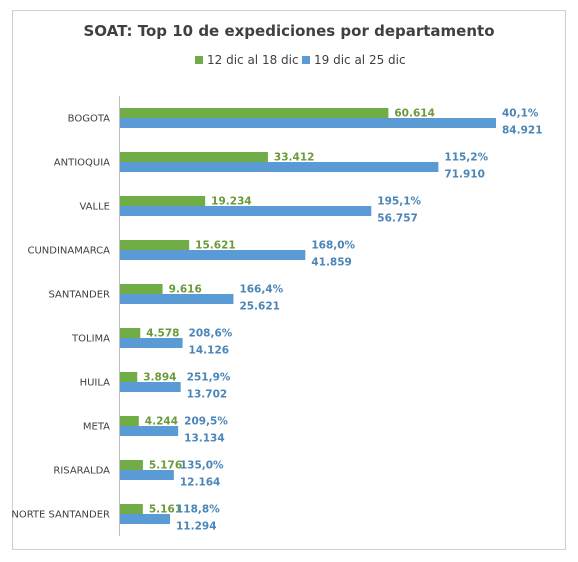  I want to click on data-label-series-1: 5.176, so click(165, 466).